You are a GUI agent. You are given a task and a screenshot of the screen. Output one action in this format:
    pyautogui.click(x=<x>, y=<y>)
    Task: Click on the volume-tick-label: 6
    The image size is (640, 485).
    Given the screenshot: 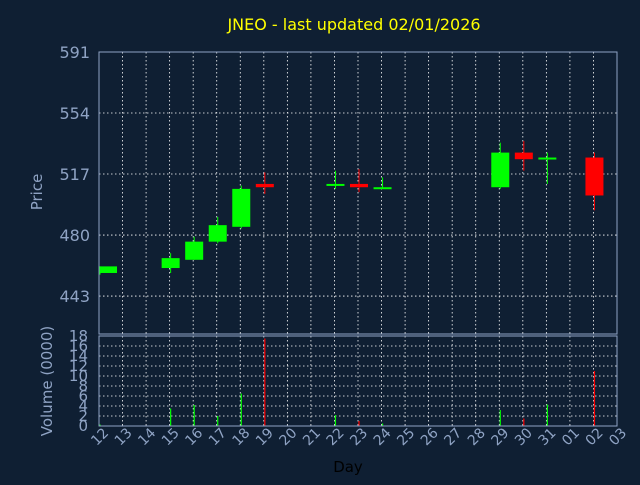 What is the action you would take?
    pyautogui.click(x=83, y=396)
    